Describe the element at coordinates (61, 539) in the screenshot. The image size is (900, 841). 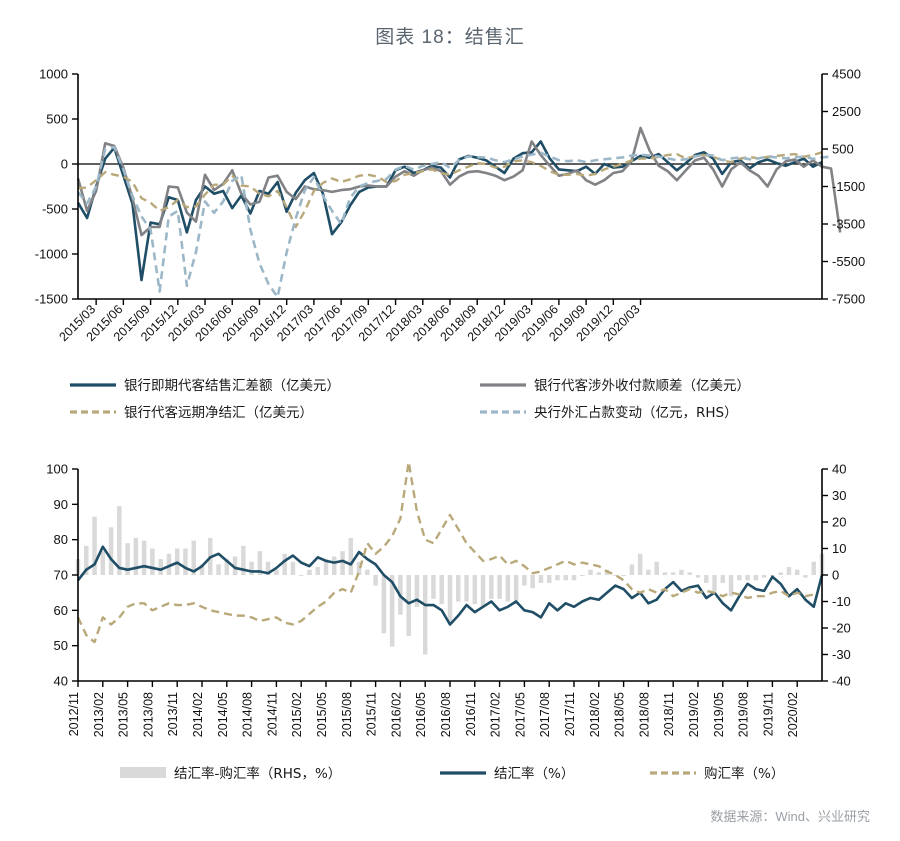
I see `left-tick-label: 80` at that location.